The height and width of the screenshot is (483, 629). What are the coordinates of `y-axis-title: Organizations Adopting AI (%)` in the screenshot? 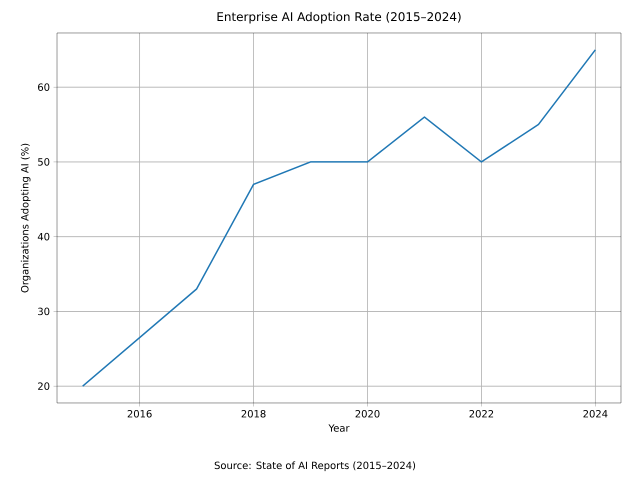 It's located at (25, 218).